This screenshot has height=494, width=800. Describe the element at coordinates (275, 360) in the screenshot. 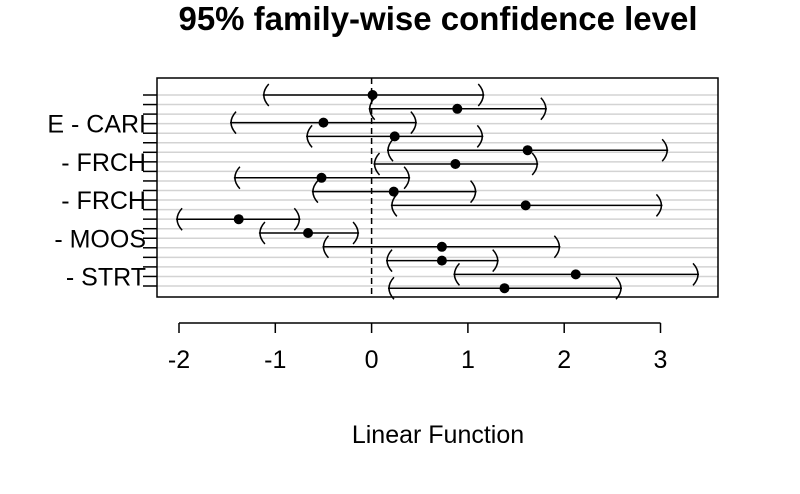

I see `x-tick-label: -1` at that location.